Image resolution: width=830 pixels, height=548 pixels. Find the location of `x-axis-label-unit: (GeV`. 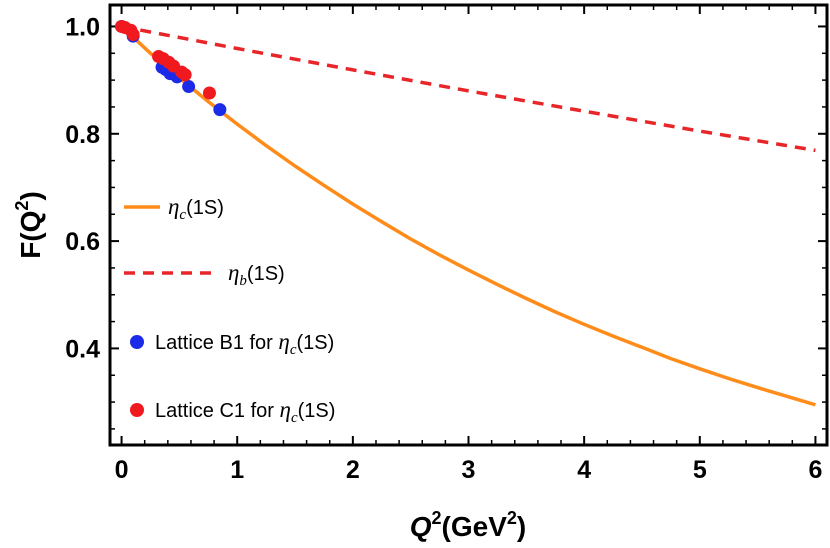

x-axis-label-unit: (GeV is located at coordinates (475, 526).